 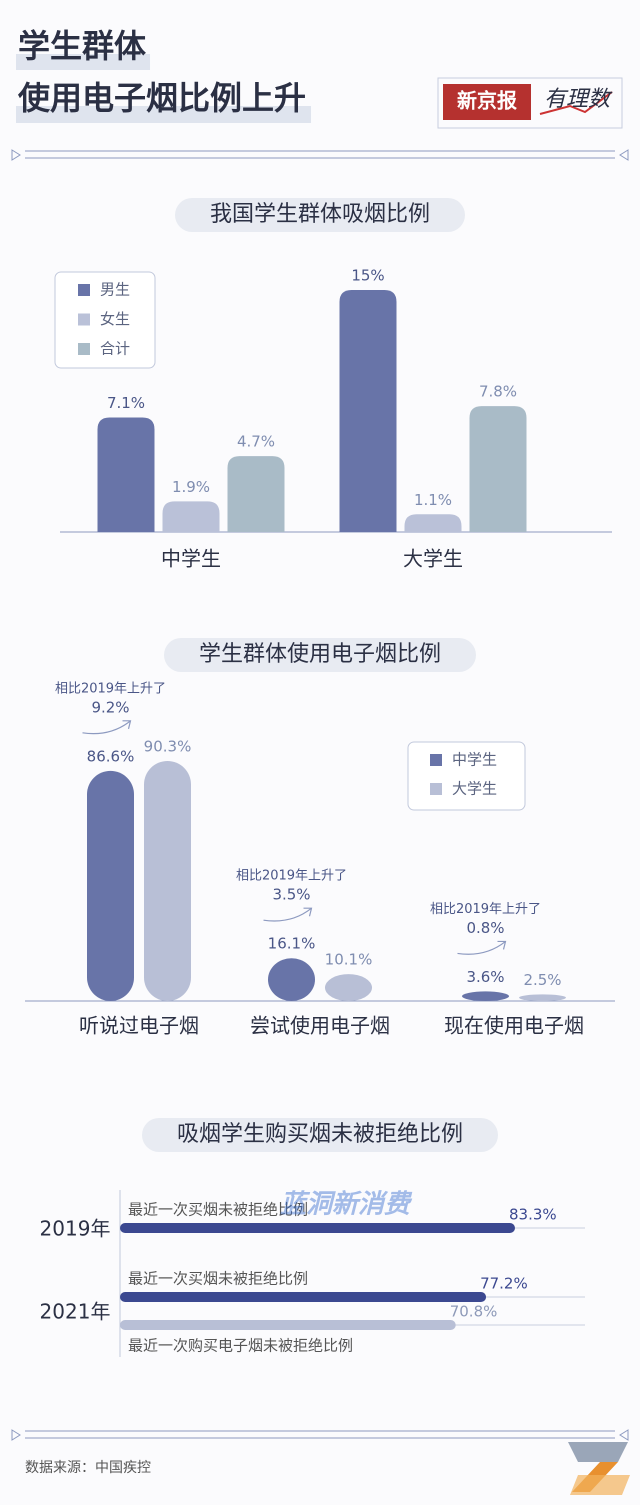 I want to click on value-label: 2.5%, so click(x=542, y=980).